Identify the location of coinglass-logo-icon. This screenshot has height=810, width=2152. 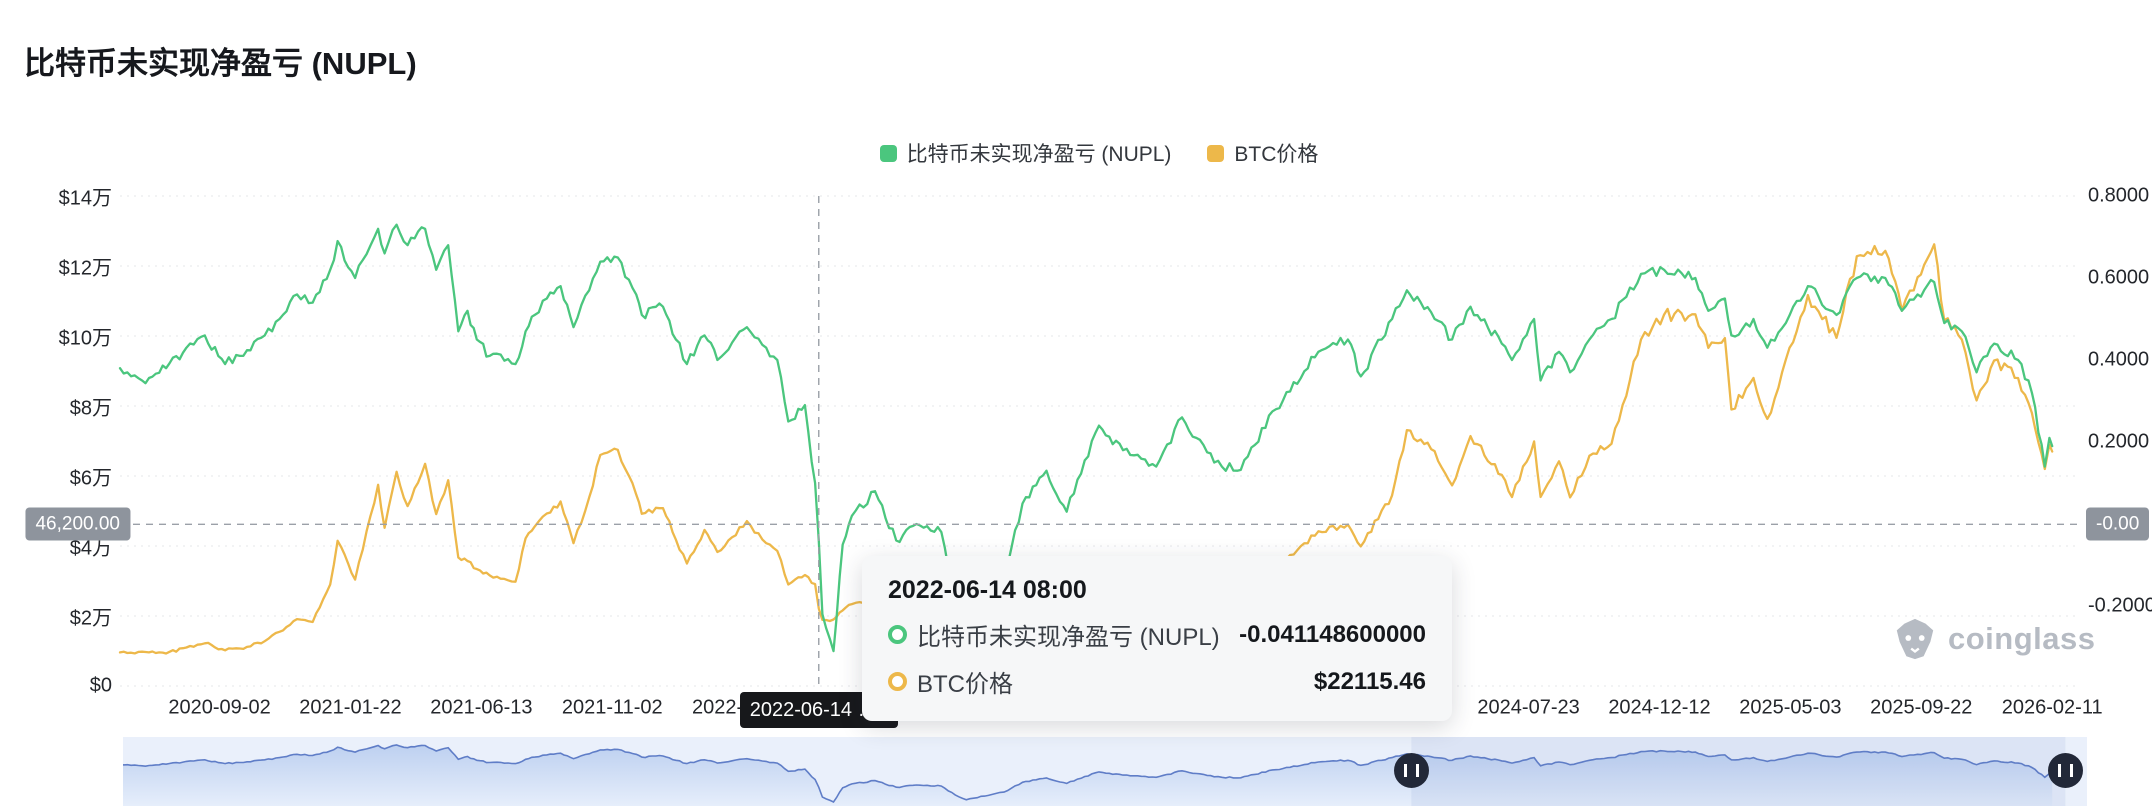
(1915, 639).